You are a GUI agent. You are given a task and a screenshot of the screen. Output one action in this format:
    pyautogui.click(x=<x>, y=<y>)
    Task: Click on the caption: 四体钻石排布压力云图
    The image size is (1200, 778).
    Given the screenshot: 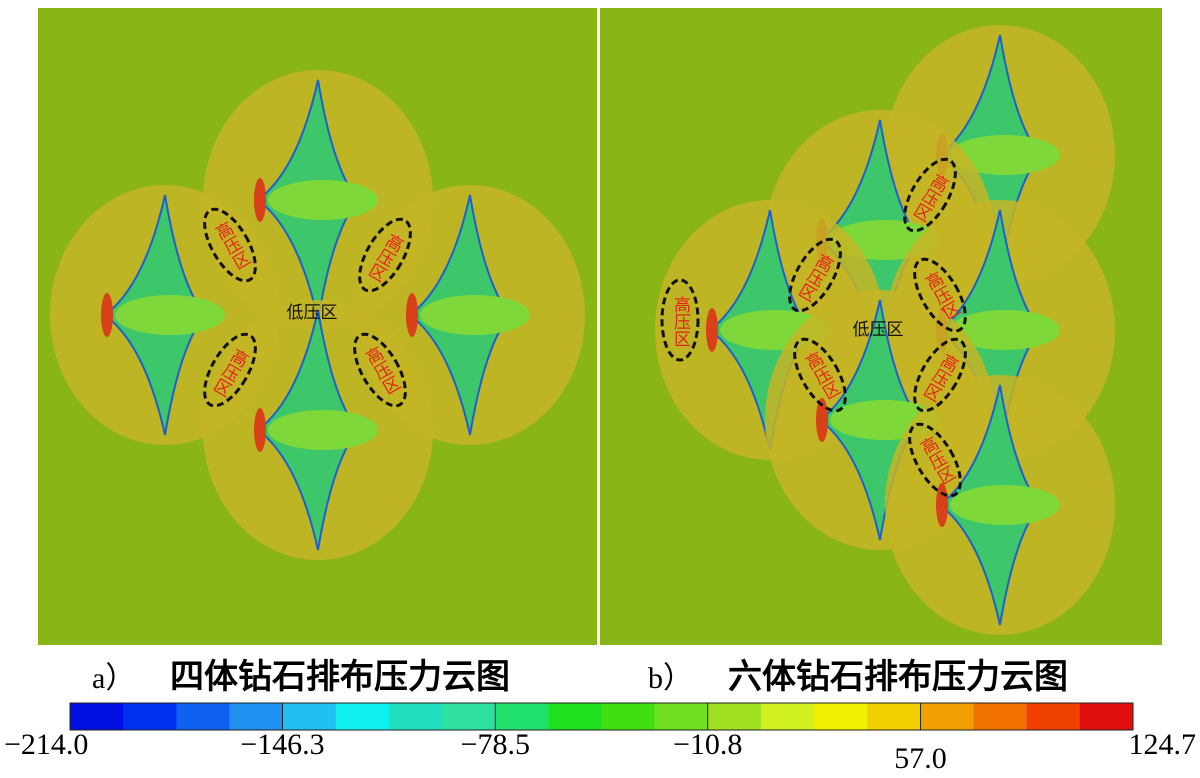 What is the action you would take?
    pyautogui.click(x=340, y=677)
    